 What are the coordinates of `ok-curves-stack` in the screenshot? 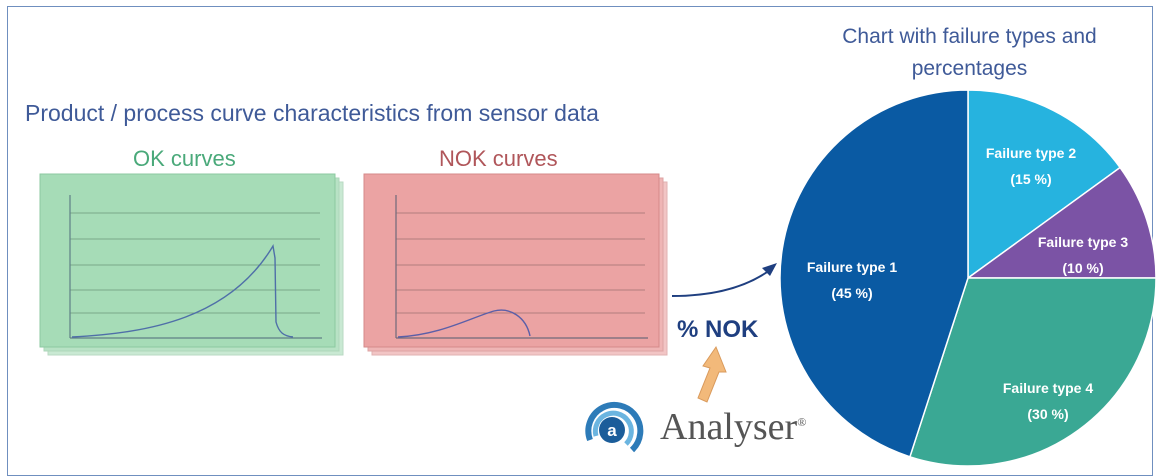 It's located at (191, 264).